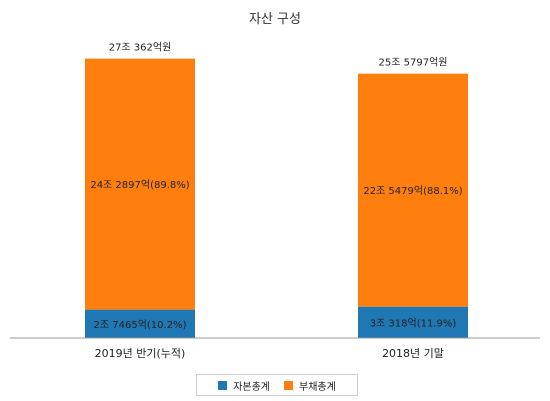 This screenshot has height=401, width=550. Describe the element at coordinates (317, 387) in the screenshot. I see `legend-label-liabilities: 부채총계` at that location.